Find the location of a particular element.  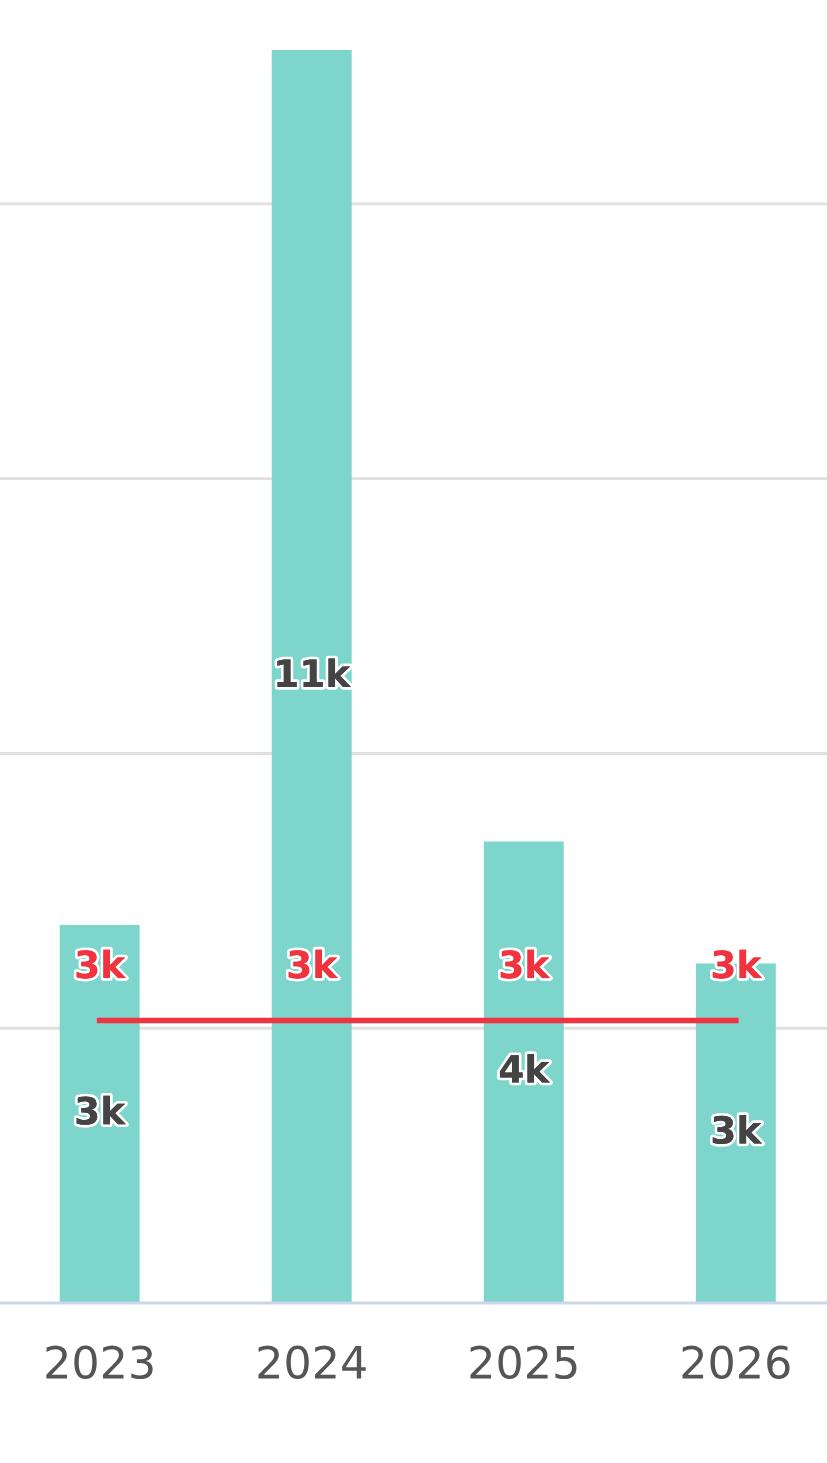

x-tick-label: 2026 is located at coordinates (736, 1362).